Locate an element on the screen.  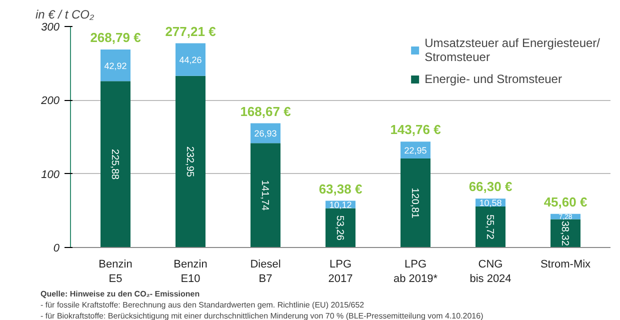
y-tick-label: 200 is located at coordinates (50, 101).